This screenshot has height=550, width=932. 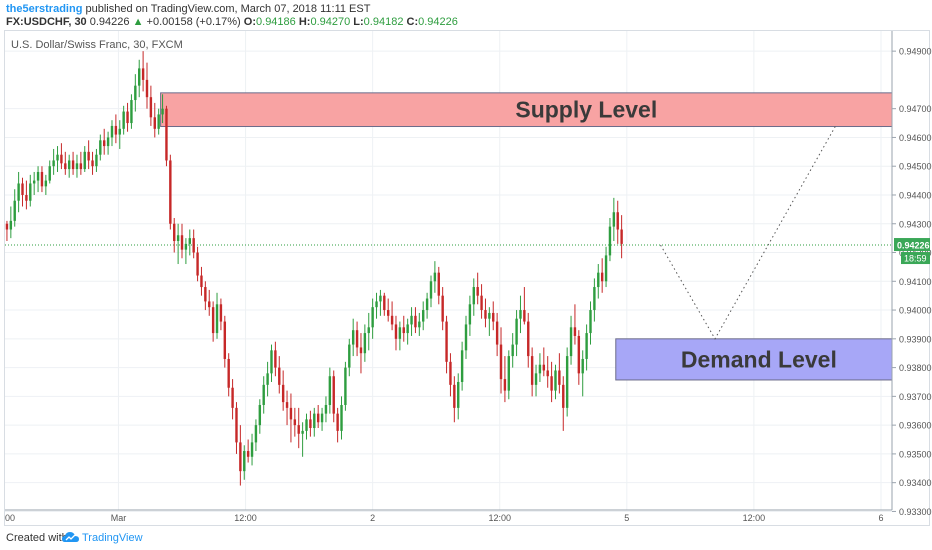 I want to click on countdown-label: 18:59, so click(x=915, y=259).